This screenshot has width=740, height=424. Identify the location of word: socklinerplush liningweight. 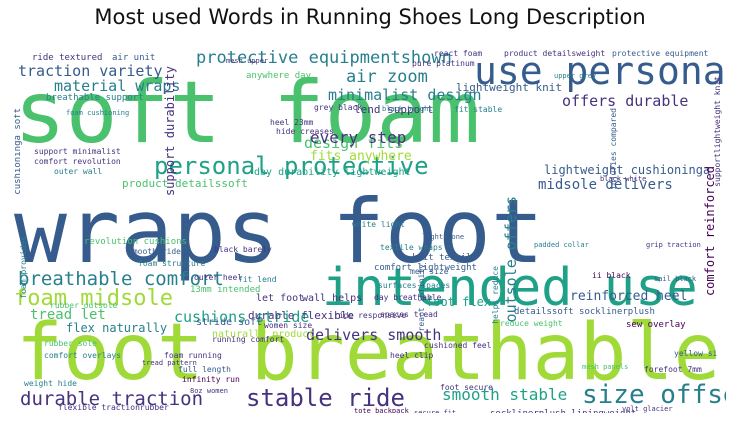
(563, 412).